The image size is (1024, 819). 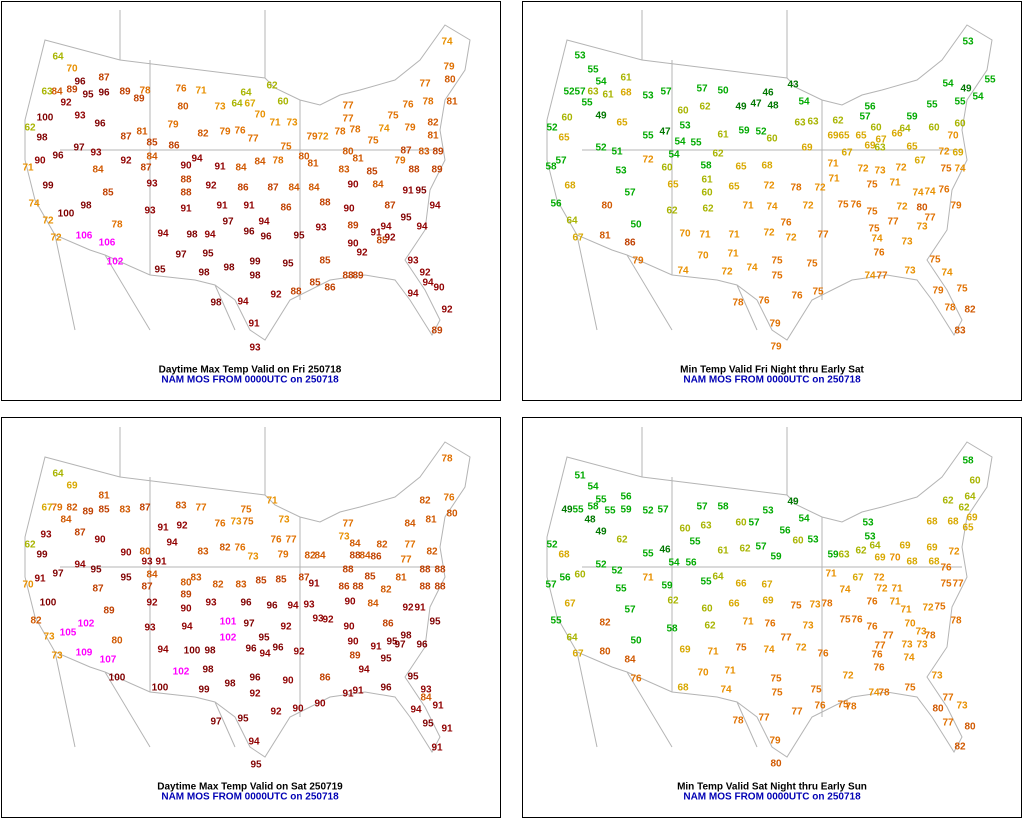 I want to click on temperature: 93, so click(x=255, y=348).